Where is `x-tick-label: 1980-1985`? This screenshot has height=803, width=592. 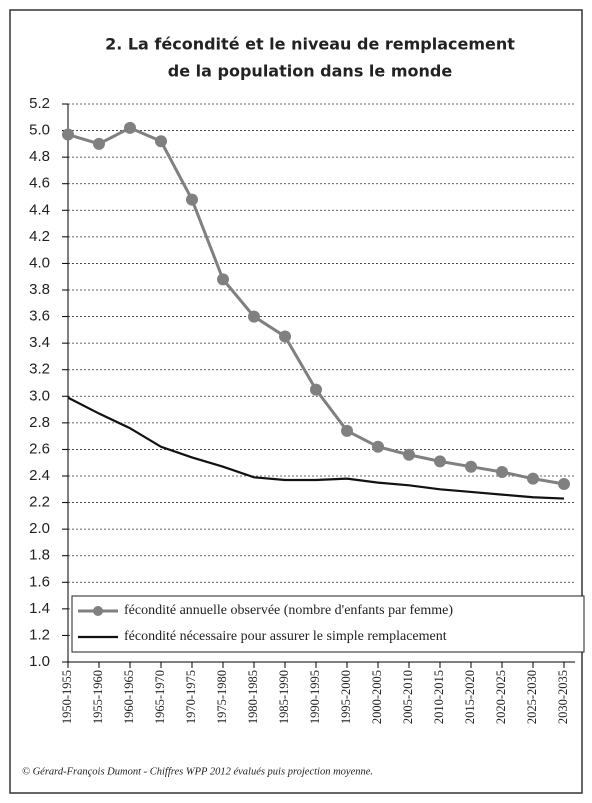
x-tick-label: 1980-1985 is located at coordinates (253, 697).